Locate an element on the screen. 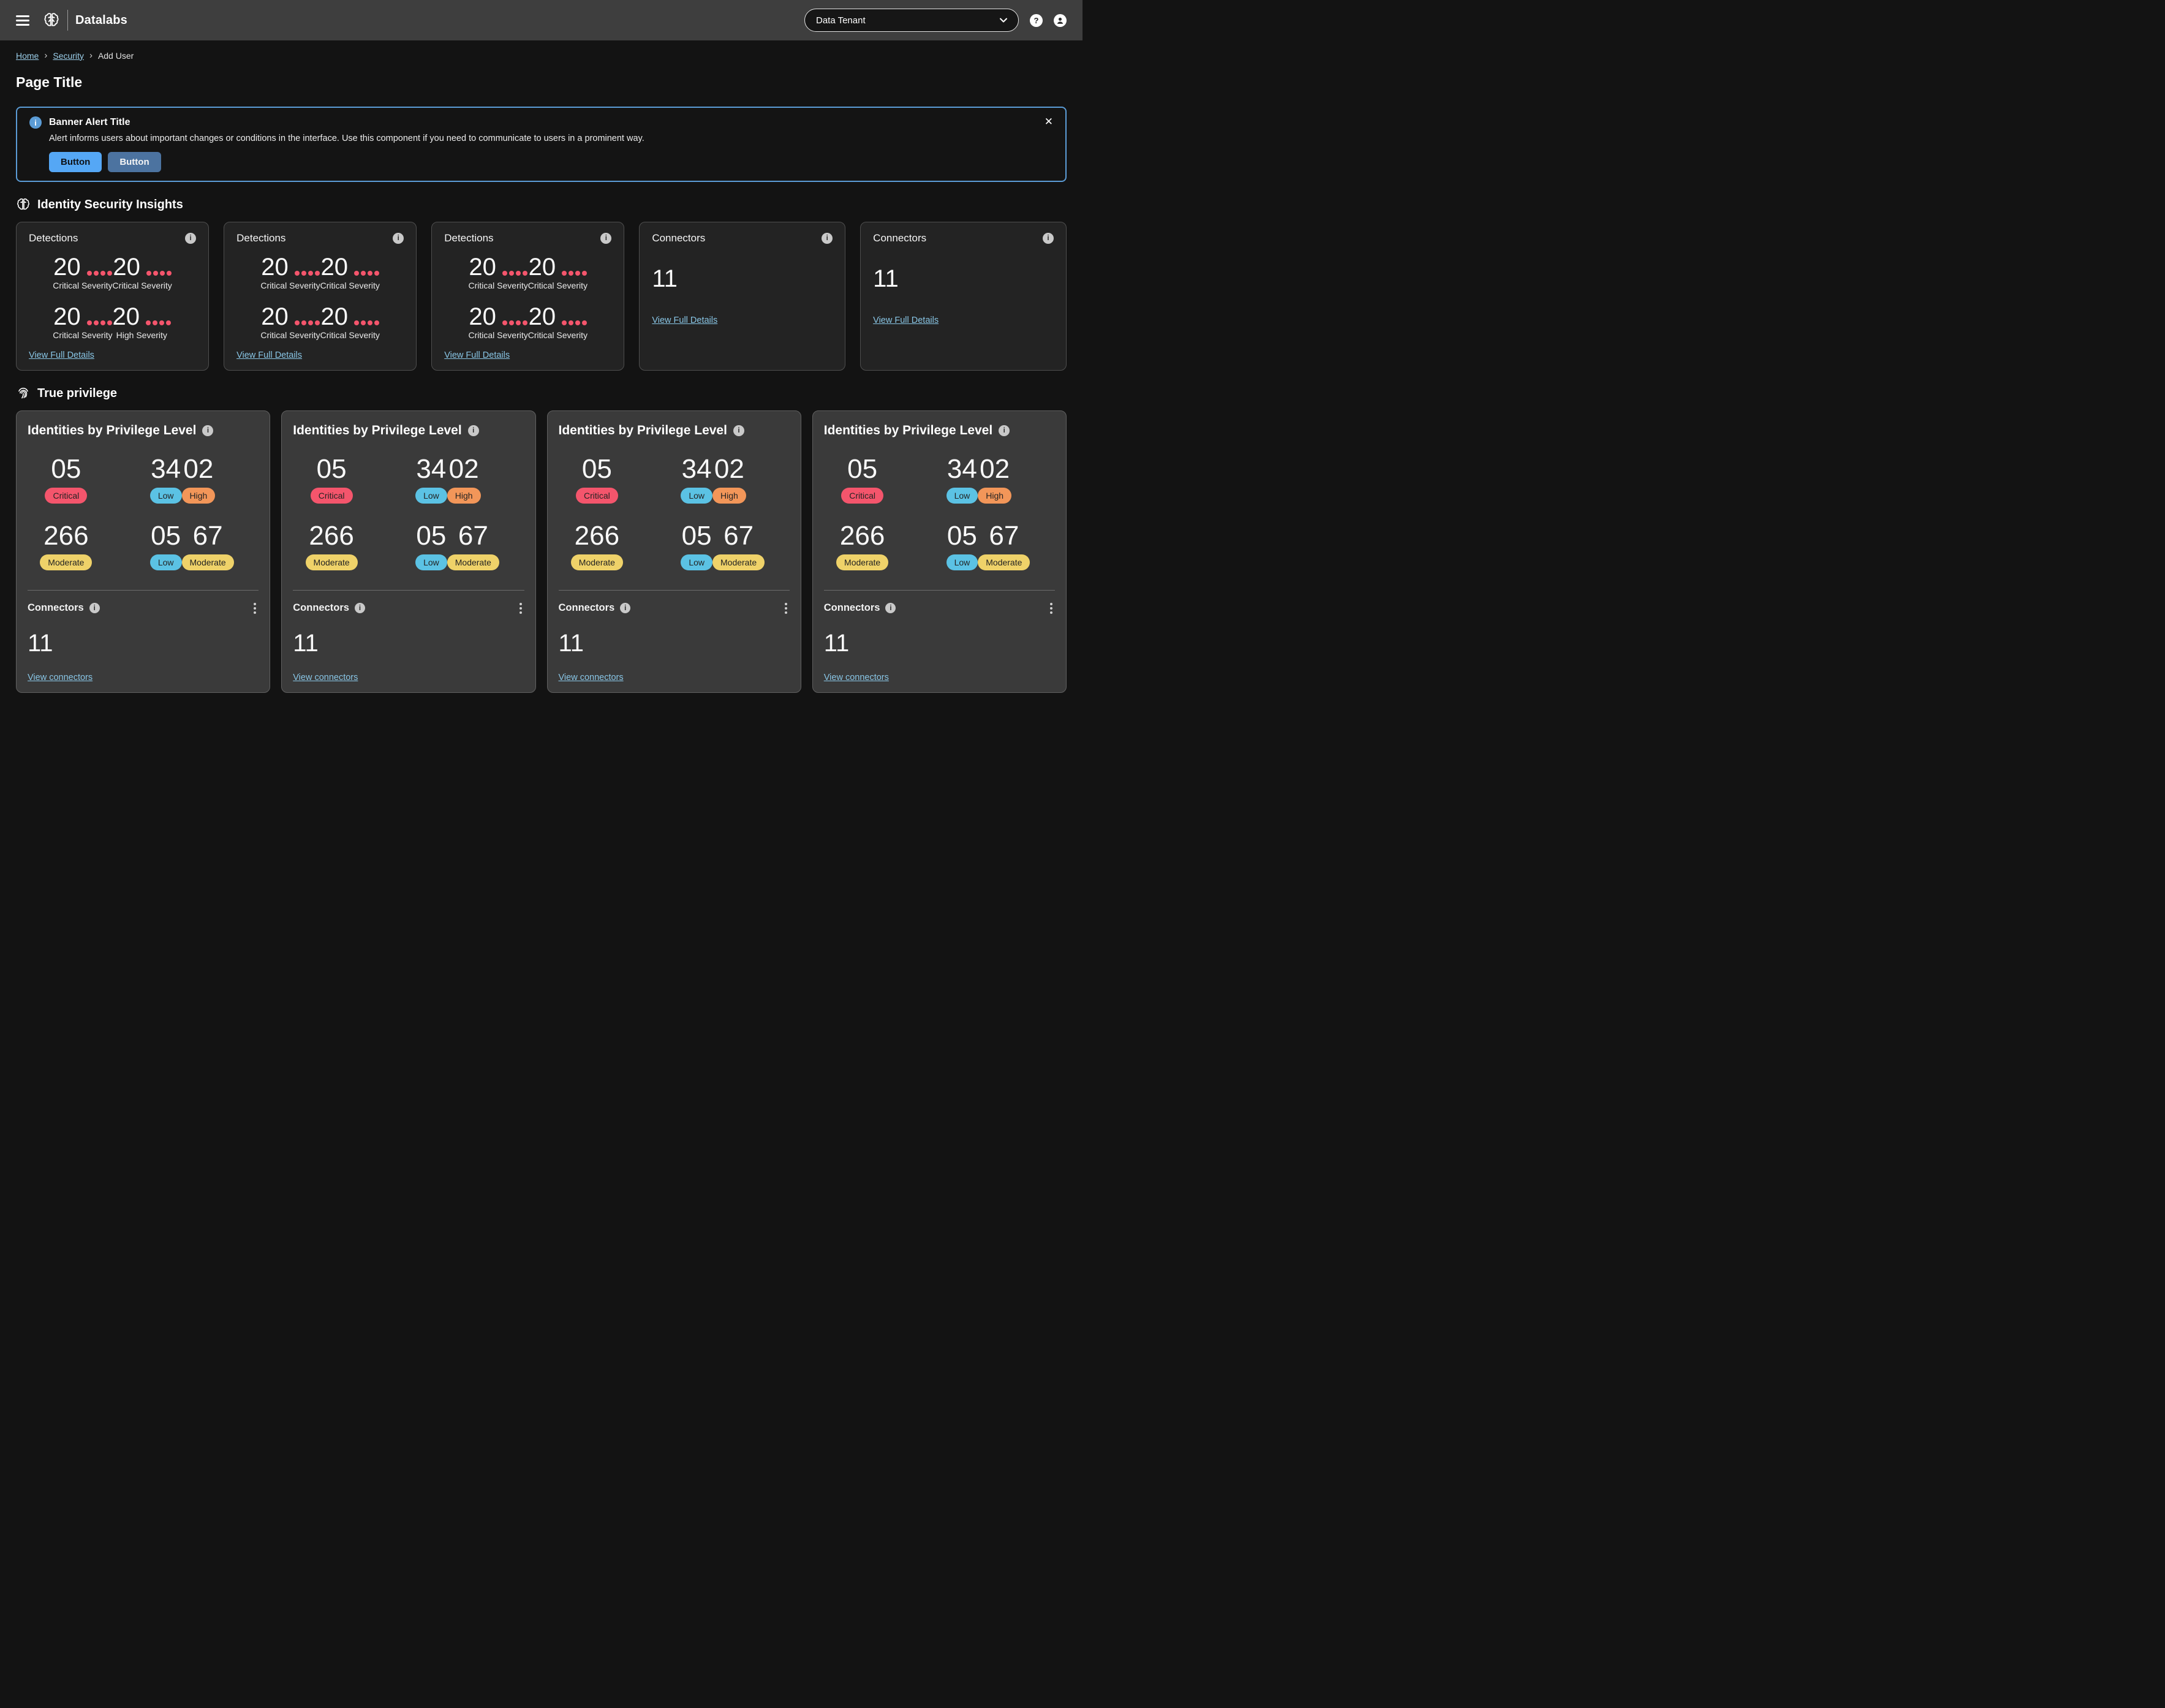  user-icon is located at coordinates (1060, 20).